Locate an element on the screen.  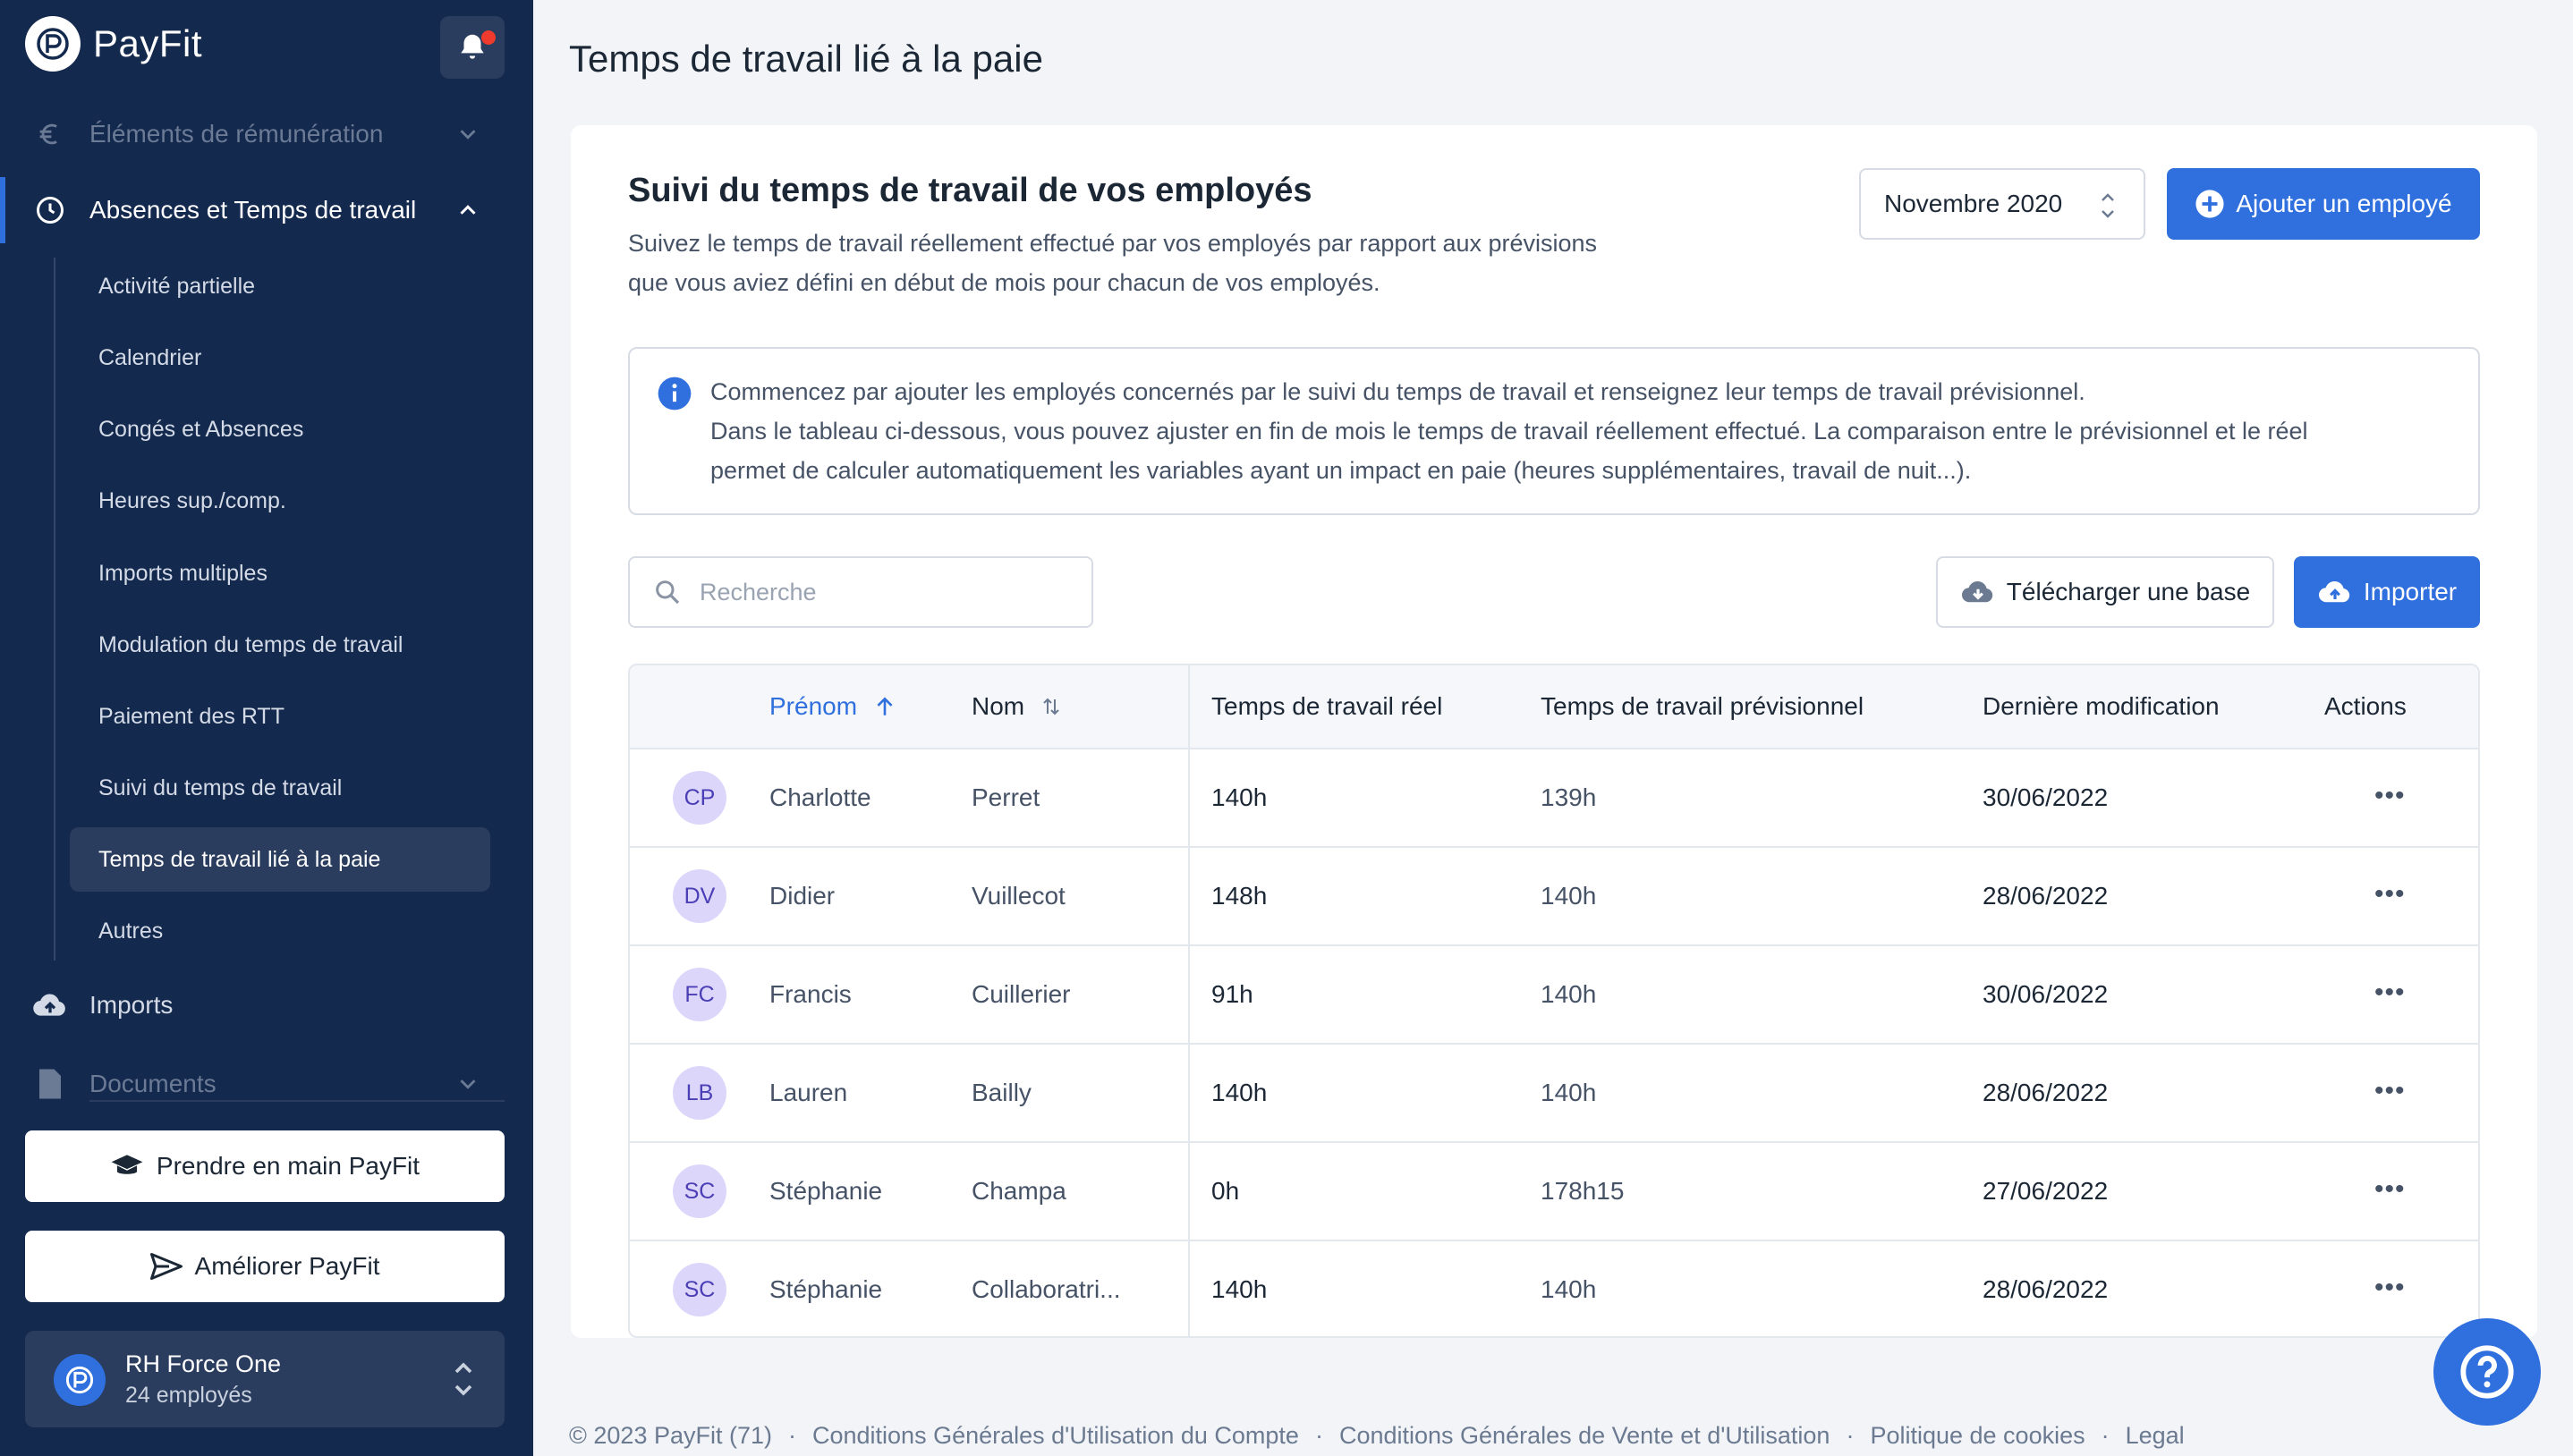
active-section-indicator is located at coordinates (2, 210).